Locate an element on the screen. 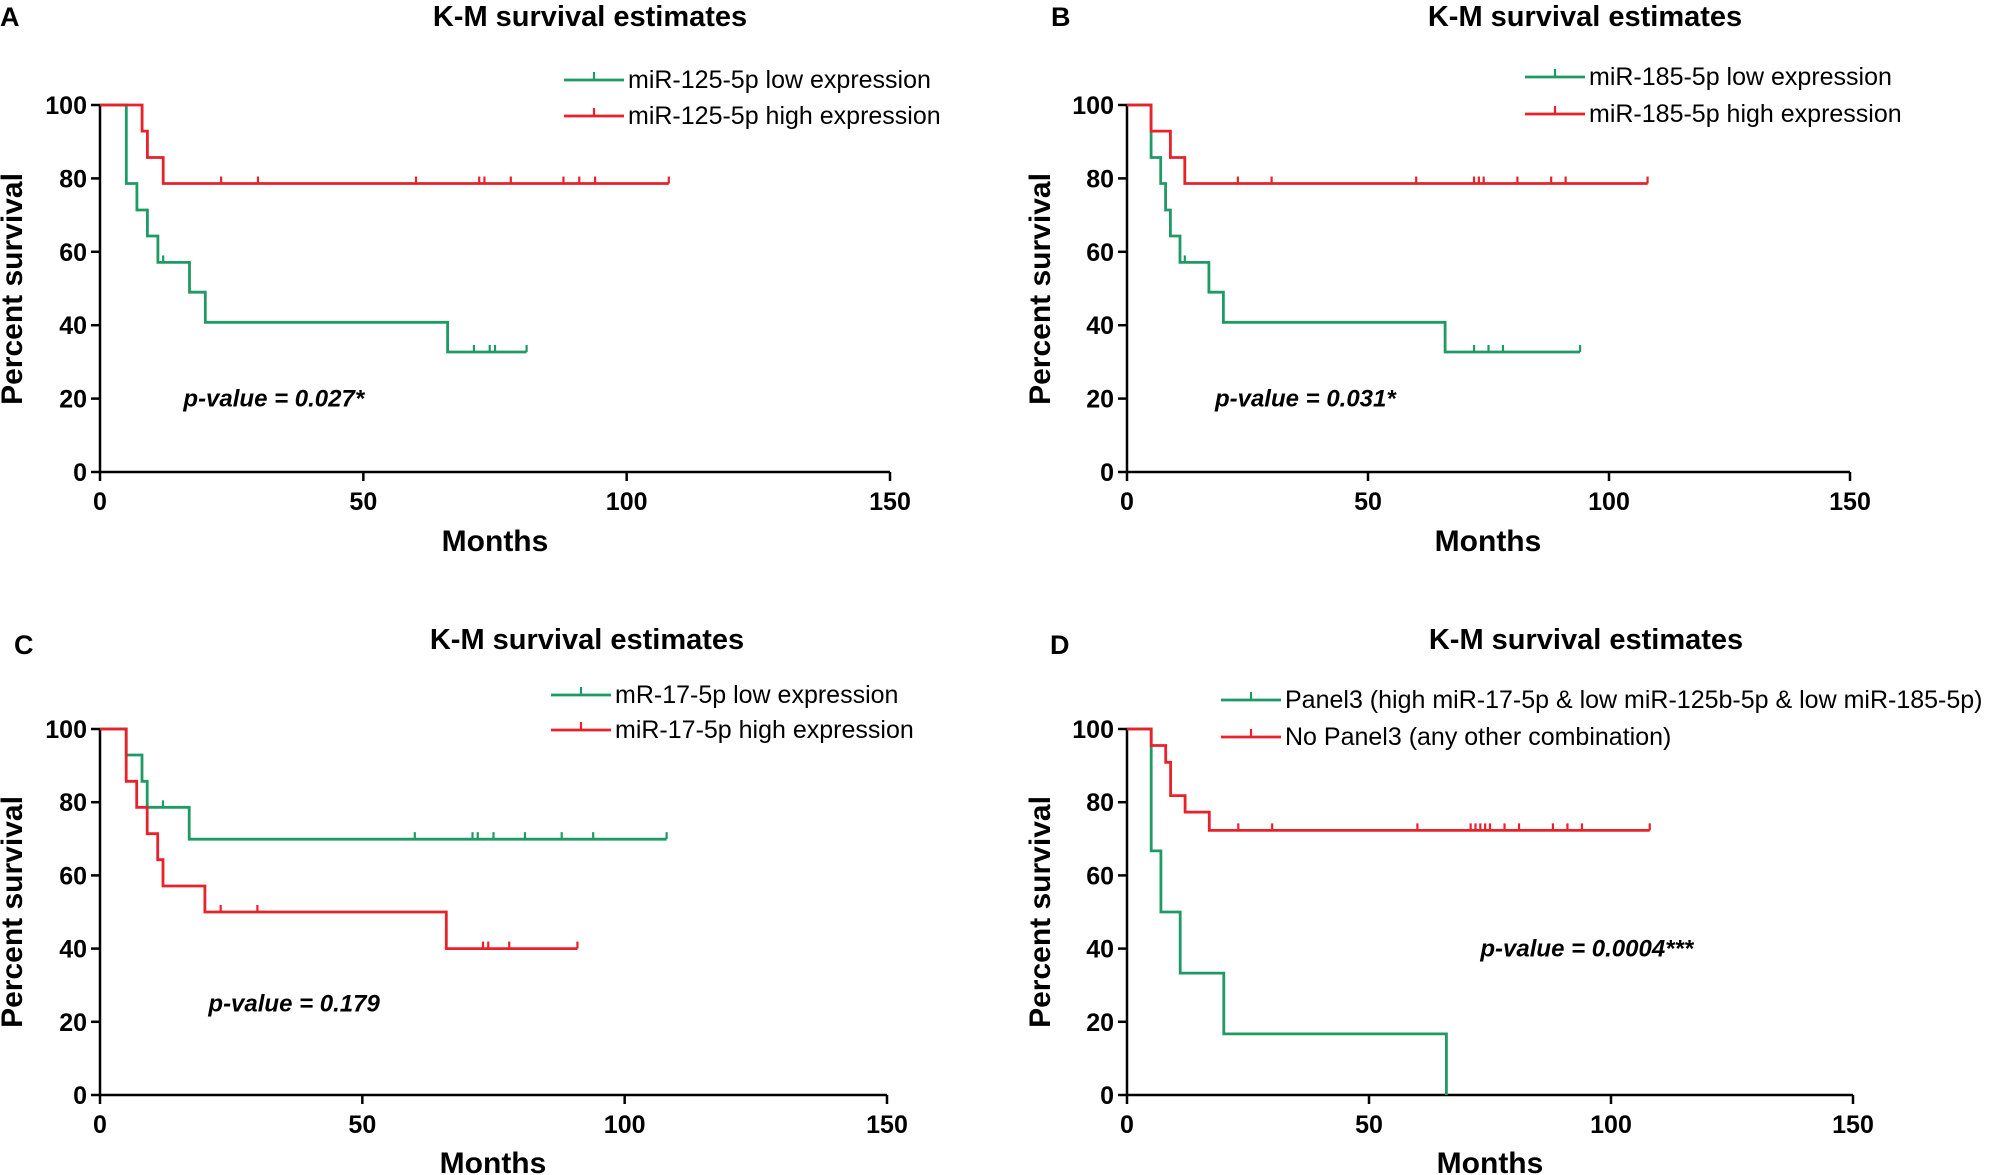  legend-item: No Panel3 (any other combination) is located at coordinates (1446, 737).